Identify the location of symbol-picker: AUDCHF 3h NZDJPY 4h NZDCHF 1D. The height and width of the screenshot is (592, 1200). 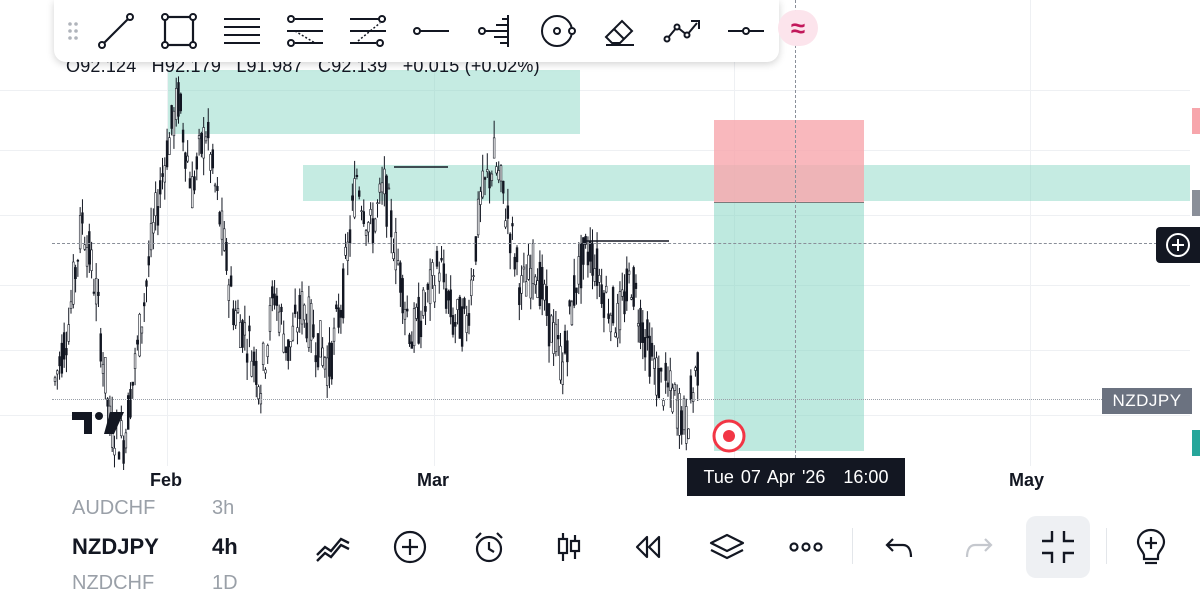
(162, 546).